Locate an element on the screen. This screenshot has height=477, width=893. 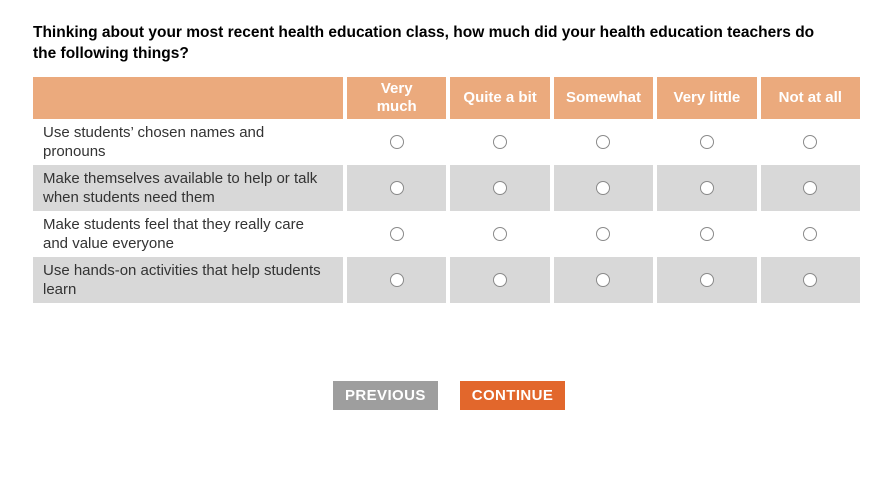
radio-r2-not-at-all is located at coordinates (810, 188).